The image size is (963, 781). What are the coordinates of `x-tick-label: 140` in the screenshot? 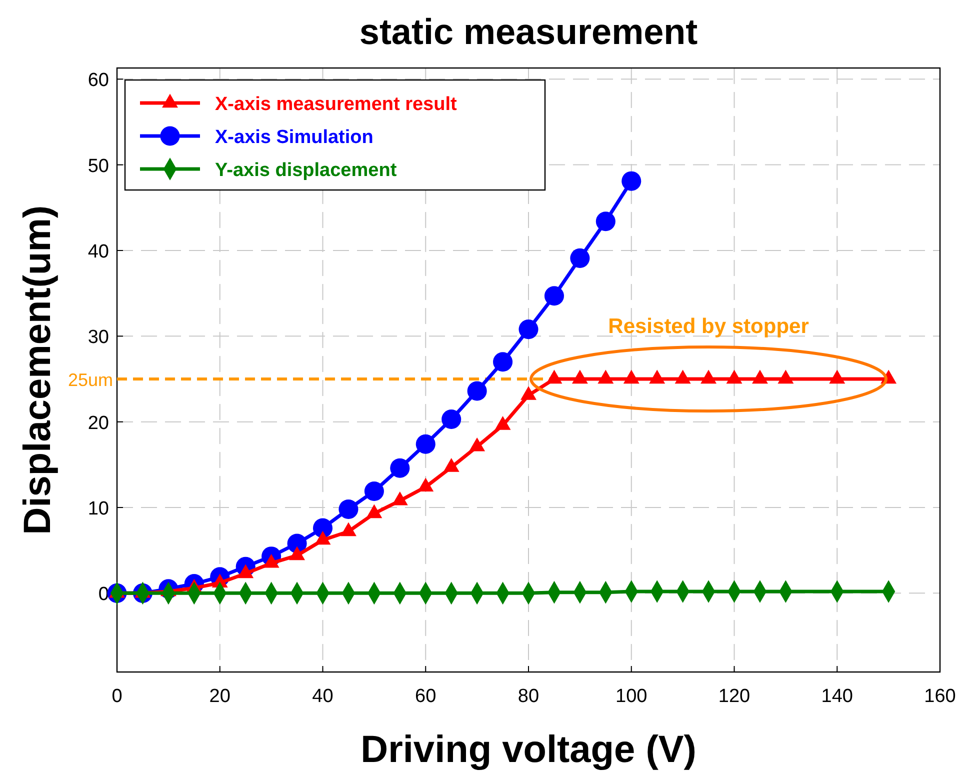 It's located at (837, 696).